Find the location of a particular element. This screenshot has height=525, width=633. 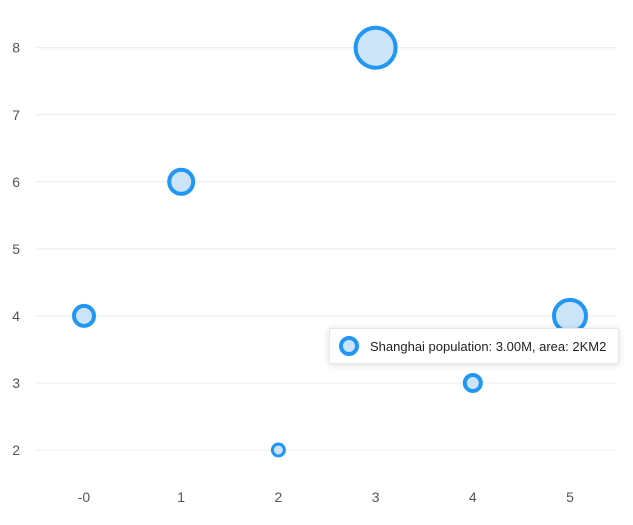

y-axis-ticks: 2 3 4 5 6 7 8 is located at coordinates (16, 249).